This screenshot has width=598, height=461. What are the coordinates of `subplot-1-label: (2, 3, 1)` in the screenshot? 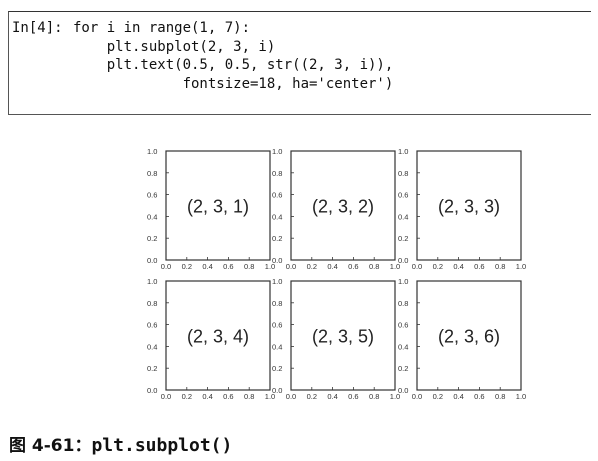 It's located at (218, 207).